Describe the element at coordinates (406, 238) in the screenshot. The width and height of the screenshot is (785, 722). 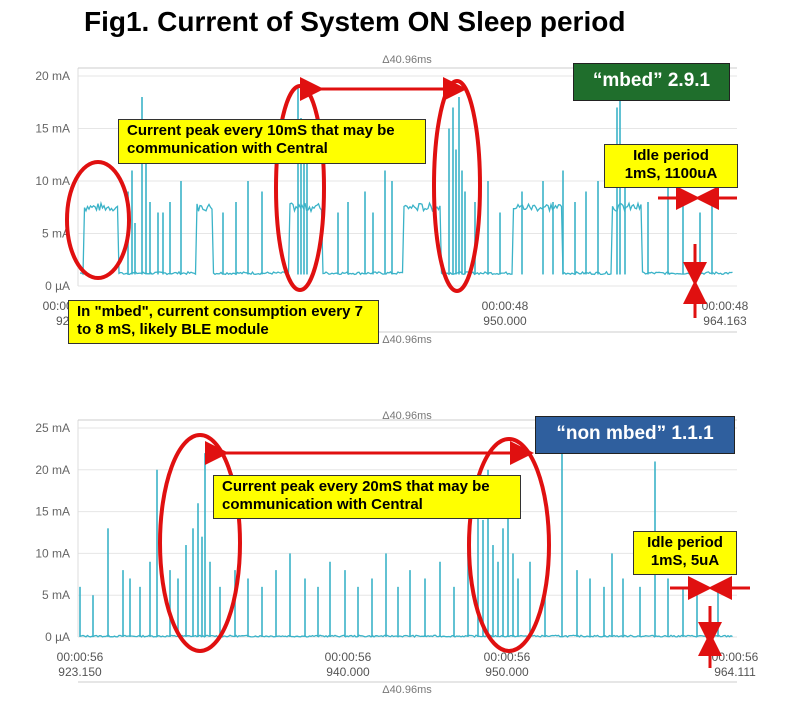
I see `series-mbed-current` at that location.